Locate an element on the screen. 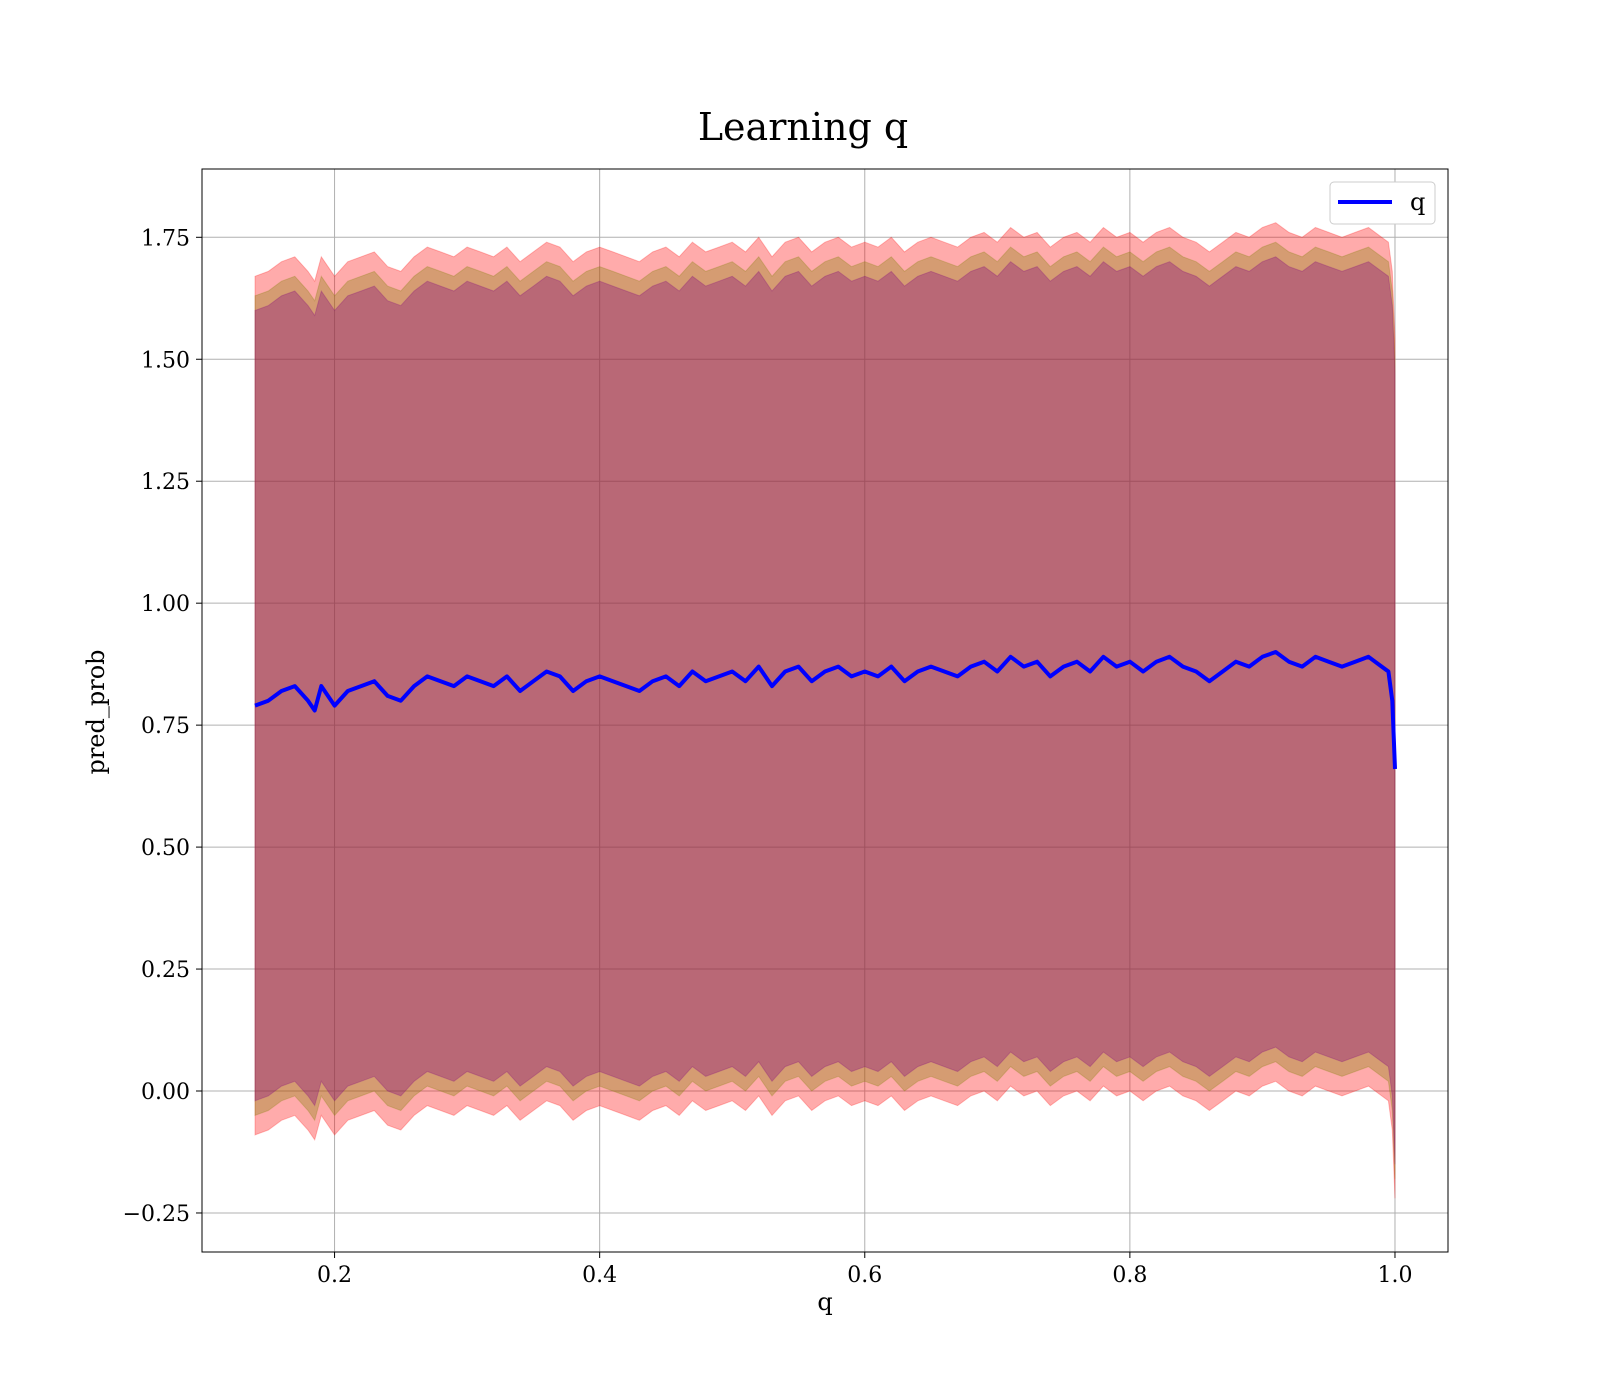 The width and height of the screenshot is (1600, 1400). x-tick-label: 0.6 is located at coordinates (864, 1275).